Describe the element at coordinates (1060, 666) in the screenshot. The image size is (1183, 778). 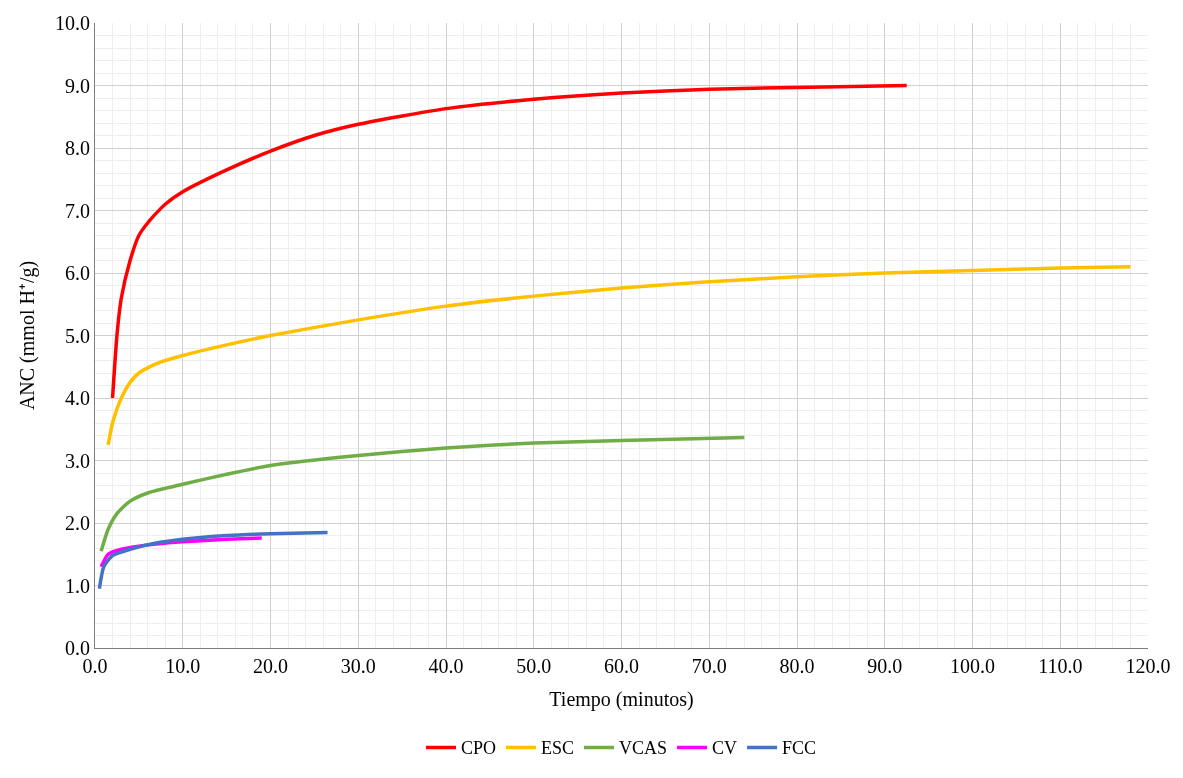
I see `x-tick-label: 110.0` at that location.